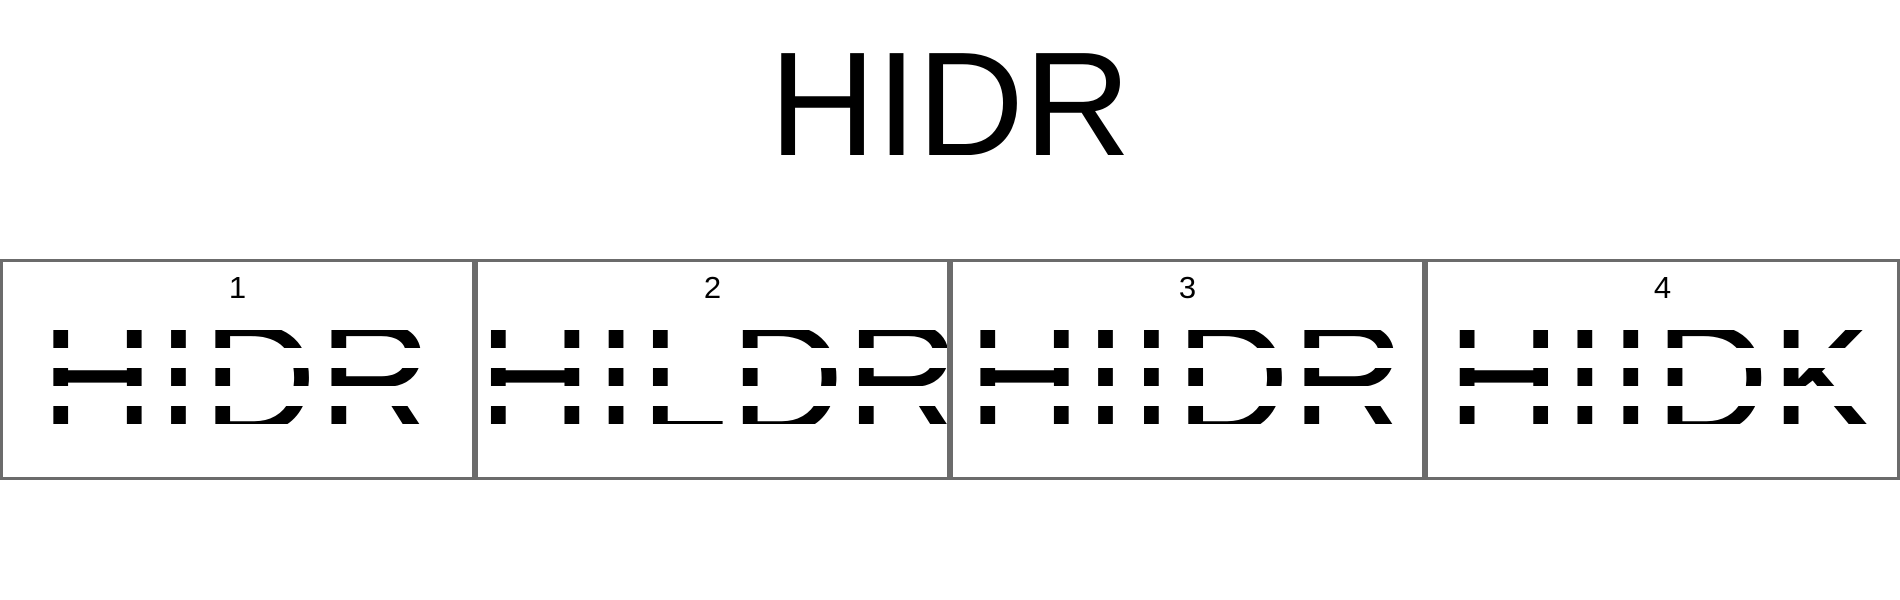  What do you see at coordinates (1187, 287) in the screenshot?
I see `panel-number: 3` at bounding box center [1187, 287].